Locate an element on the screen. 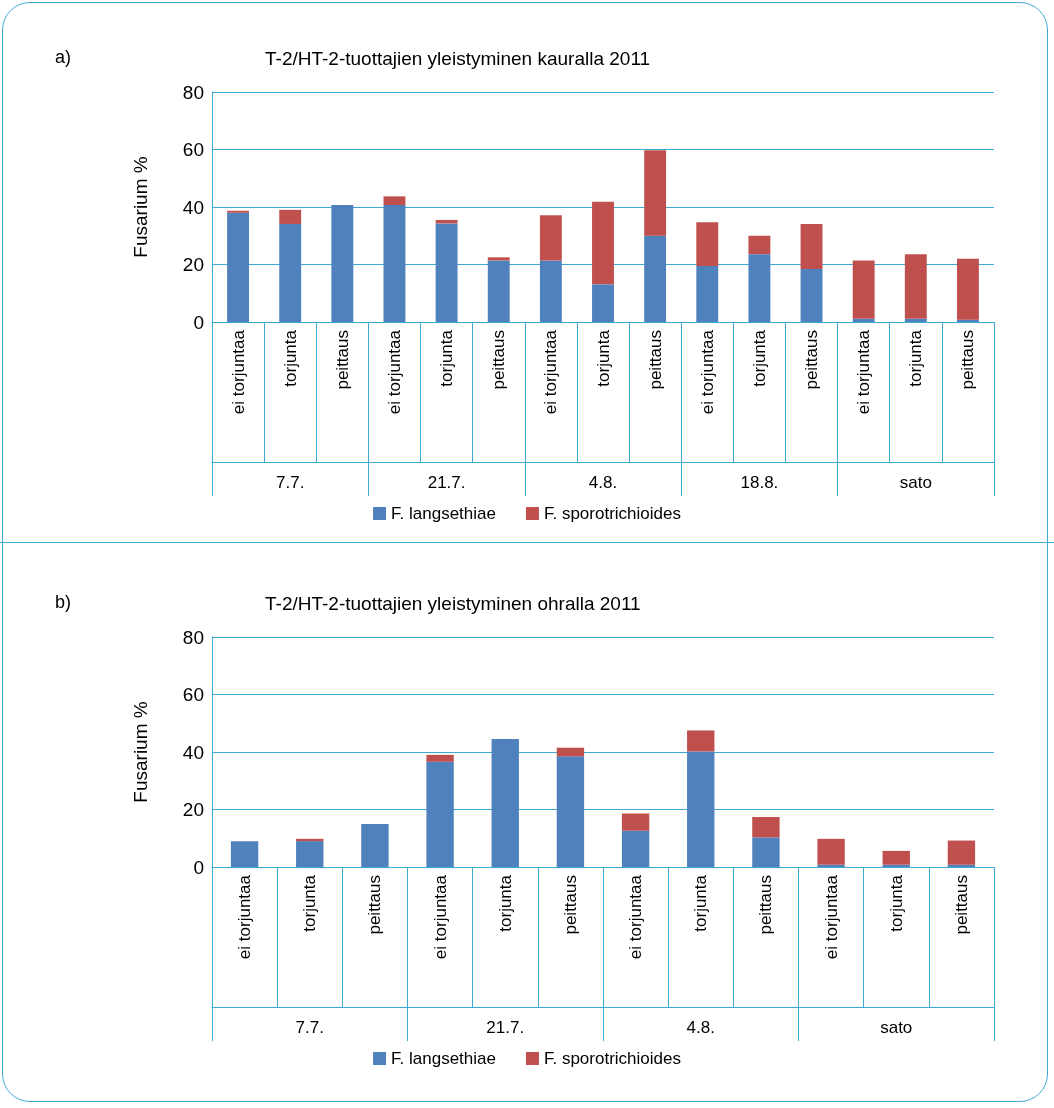  chart-title: T-2/HT-2-tuottajien yleistyminen kauralla 2011 is located at coordinates (458, 58).